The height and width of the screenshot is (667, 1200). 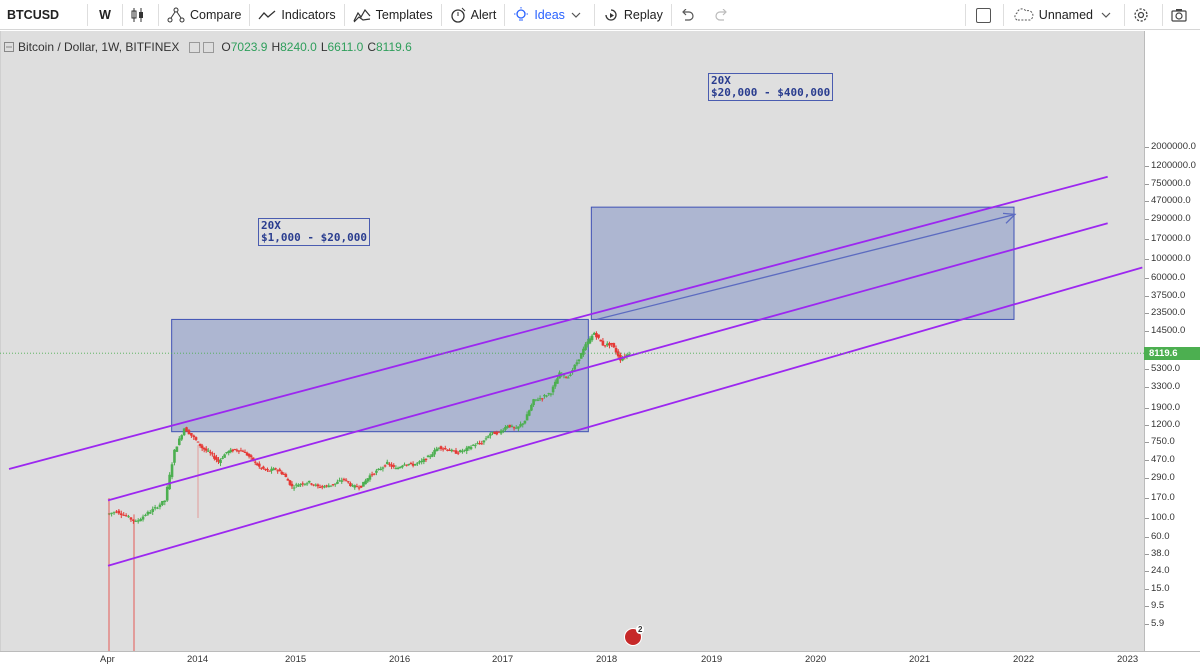 I want to click on chevron-down-icon, so click(x=576, y=15).